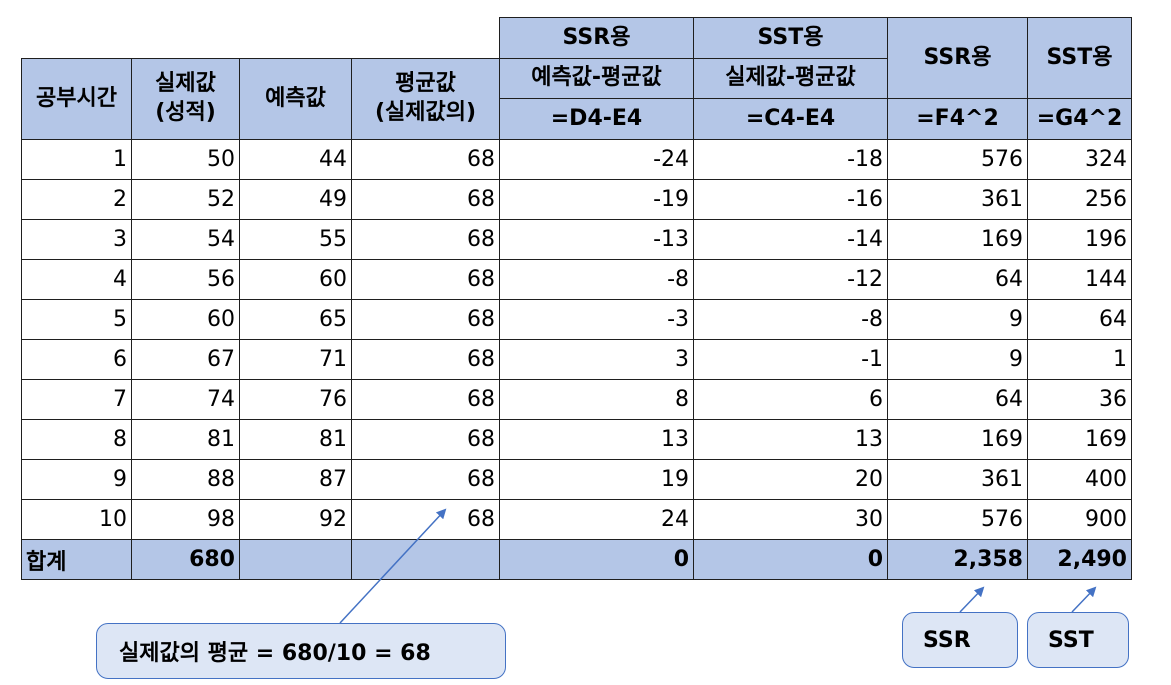 This screenshot has width=1171, height=685. I want to click on cell-sst-squared: 36, so click(1079, 399).